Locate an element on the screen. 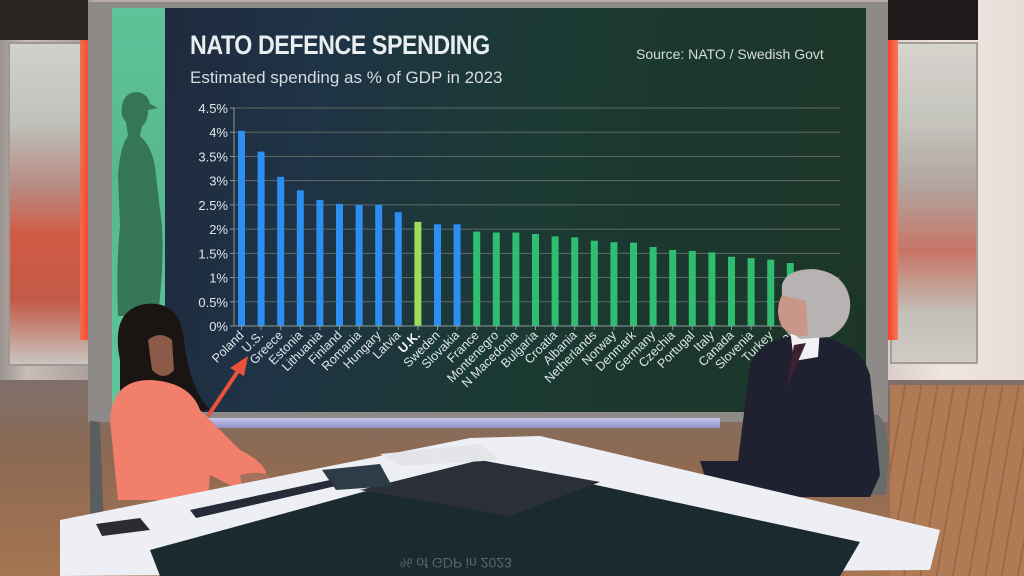  bar-bulgaria is located at coordinates (535, 279).